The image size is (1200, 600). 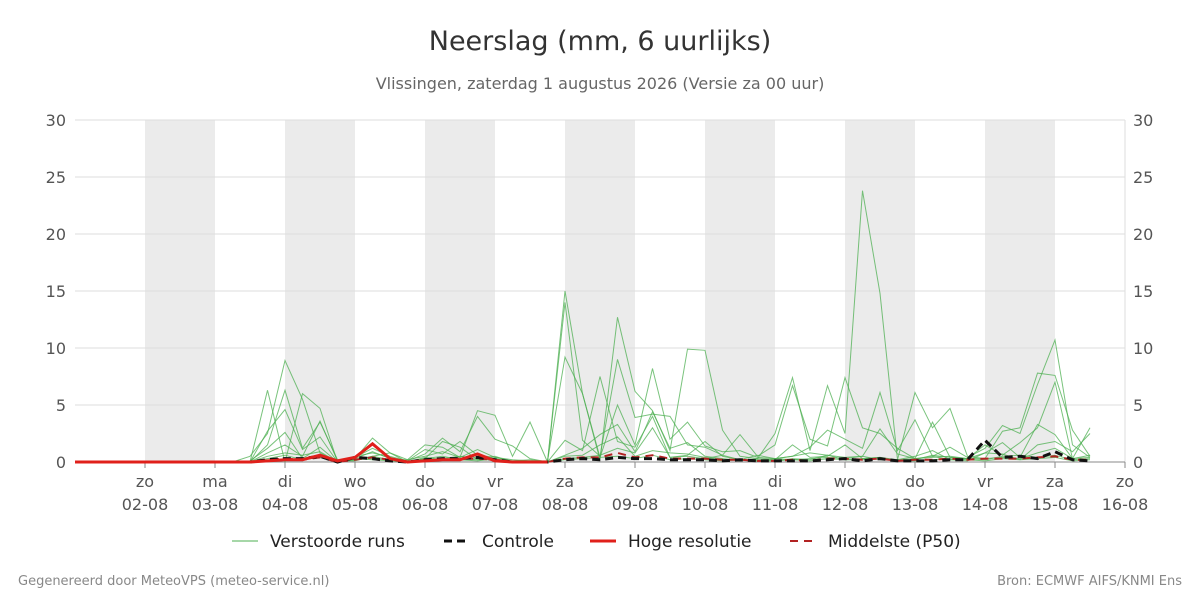 I want to click on x-tick-weekday-12-08: wo, so click(x=845, y=481).